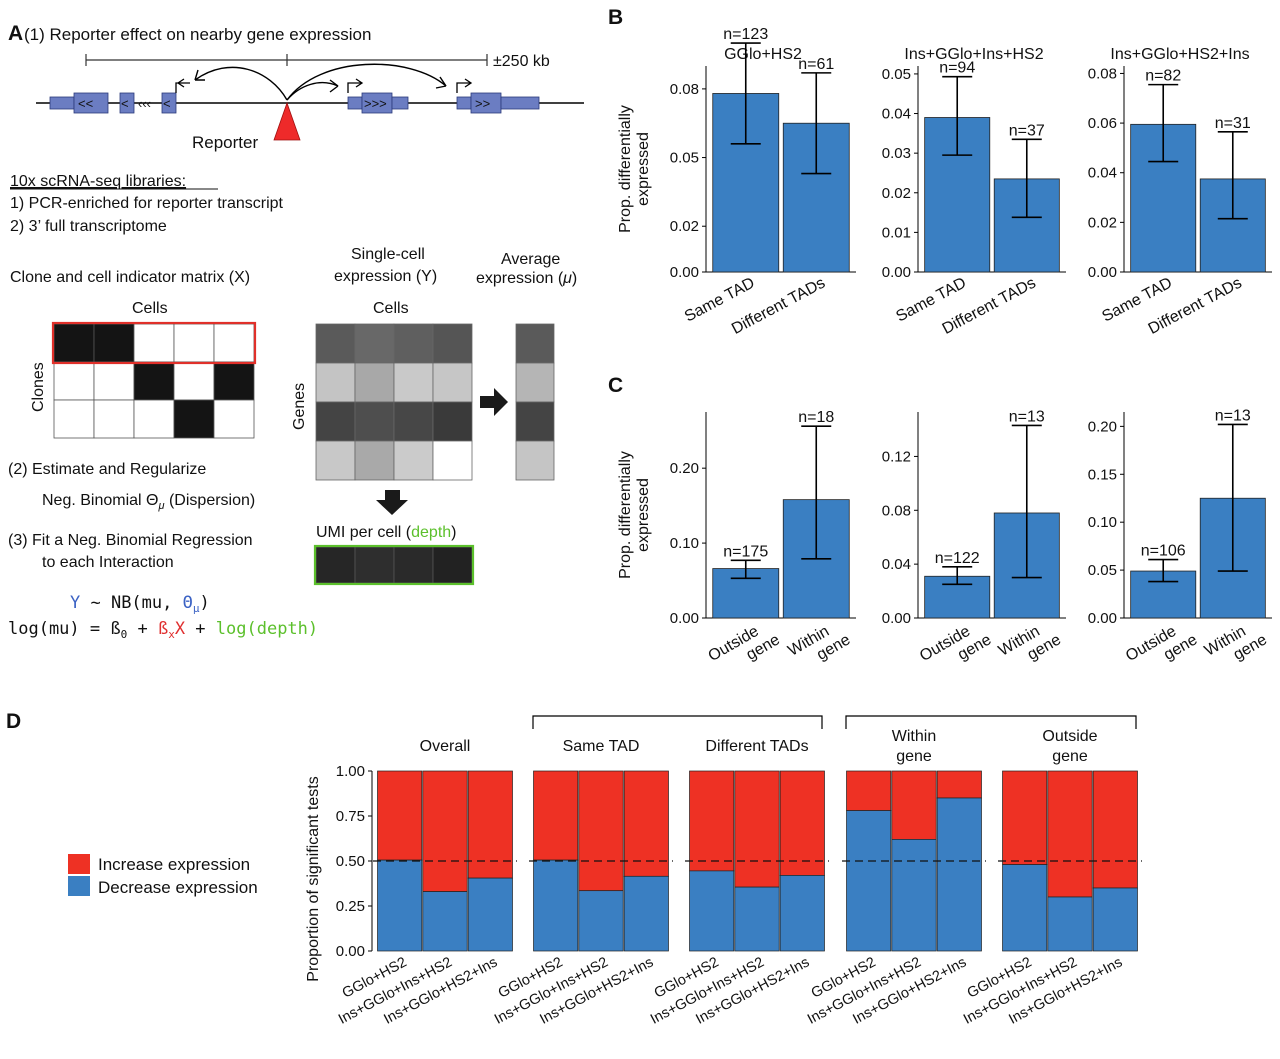 The height and width of the screenshot is (1059, 1280). I want to click on y-tick-label: 0.25, so click(350, 906).